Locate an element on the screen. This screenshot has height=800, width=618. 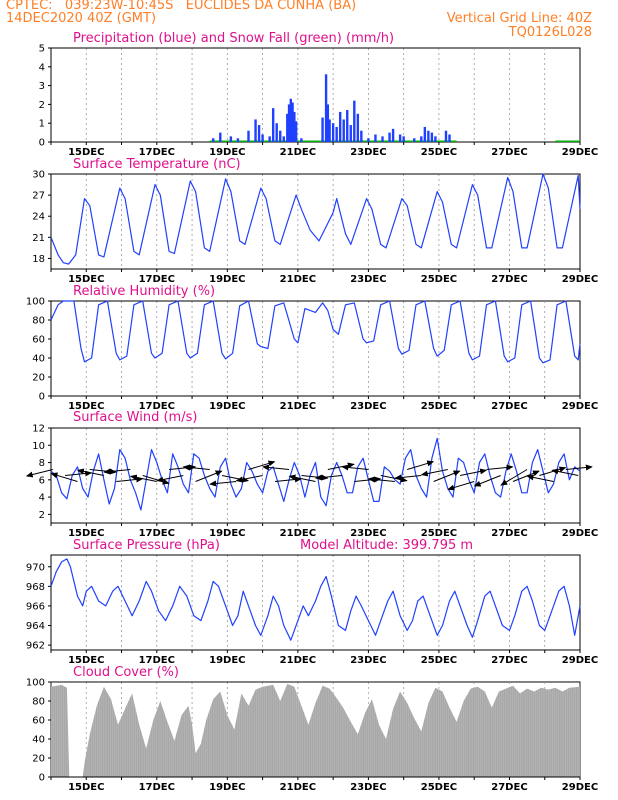
panel-2-xtick-label: 19DEC is located at coordinates (227, 279).